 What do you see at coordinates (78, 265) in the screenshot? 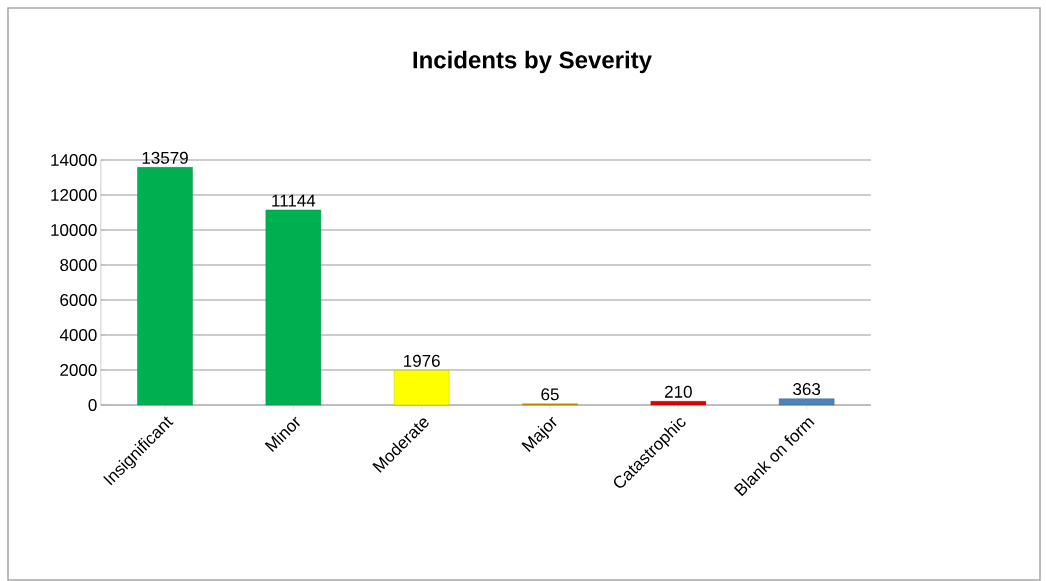
I see `y-tick-label: 8000` at bounding box center [78, 265].